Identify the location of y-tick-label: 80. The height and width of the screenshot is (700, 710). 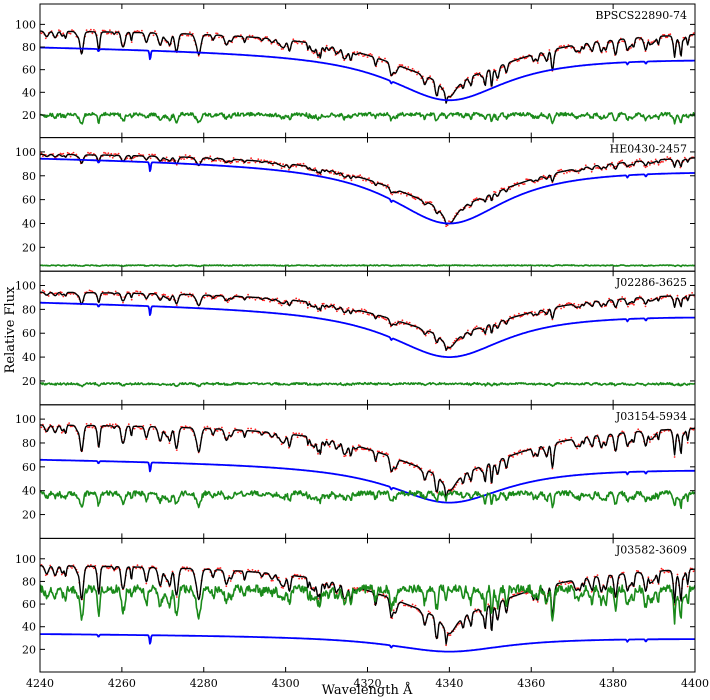
(29, 176).